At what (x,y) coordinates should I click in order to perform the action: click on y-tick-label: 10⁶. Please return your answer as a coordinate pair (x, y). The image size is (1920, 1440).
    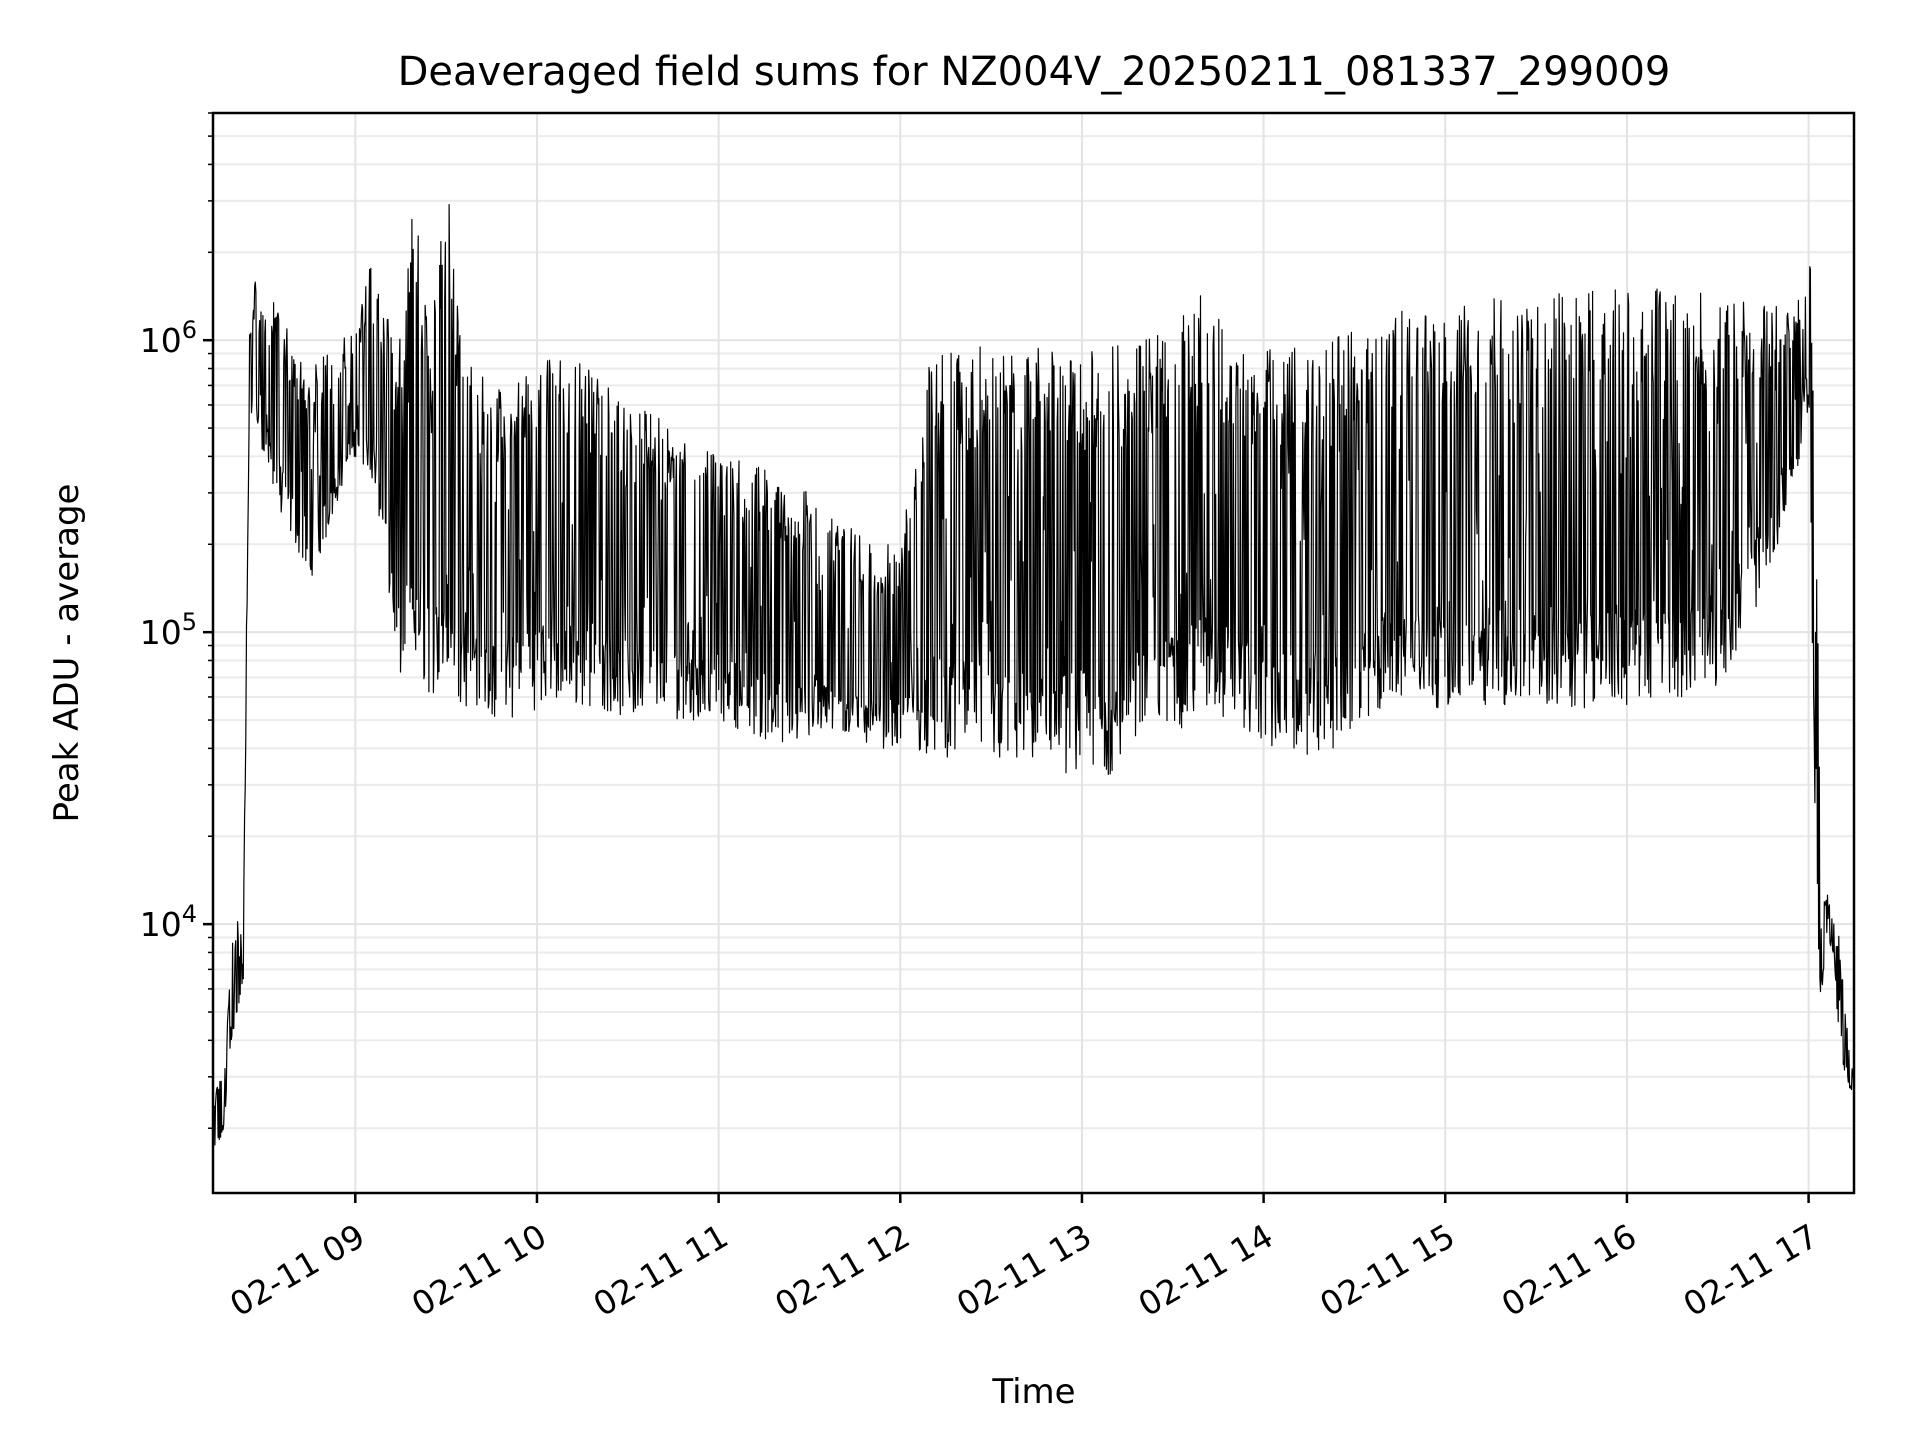
    Looking at the image, I should click on (168, 338).